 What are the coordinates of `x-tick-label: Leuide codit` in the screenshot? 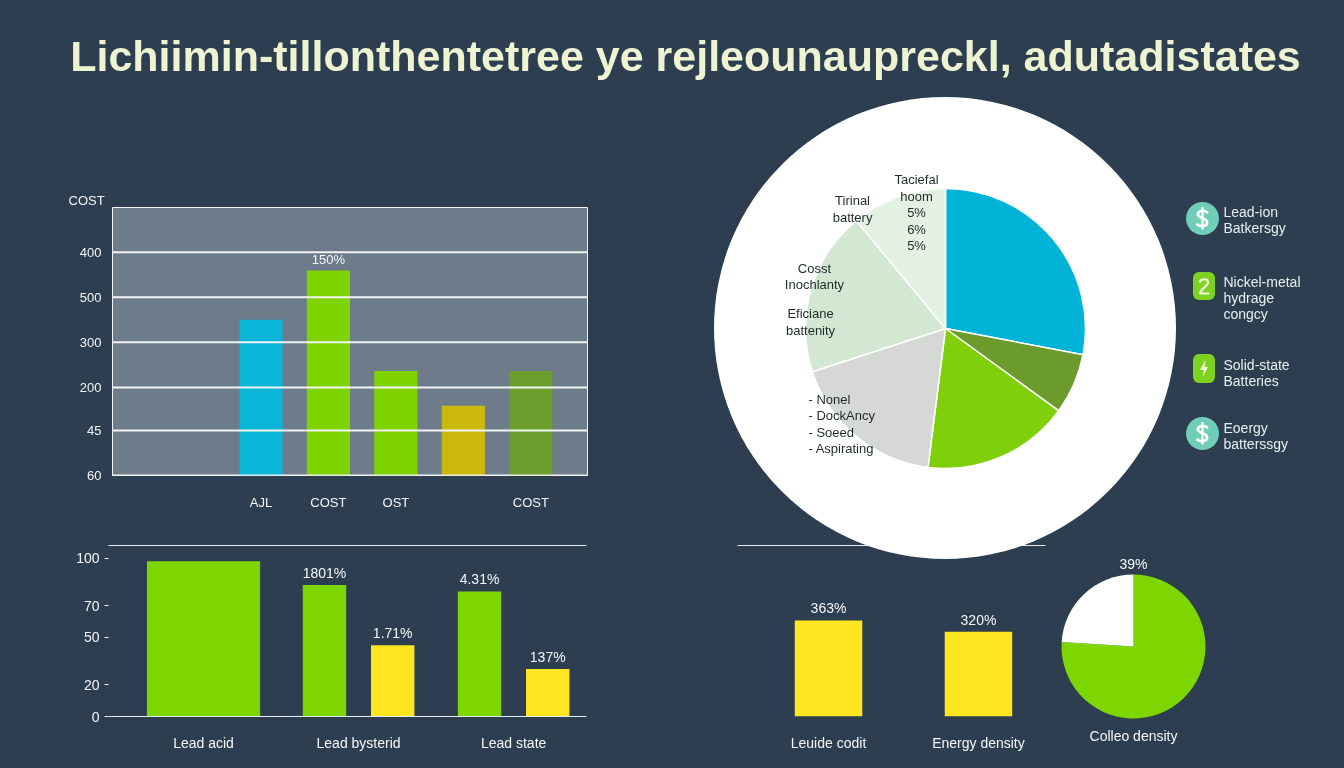 It's located at (828, 742).